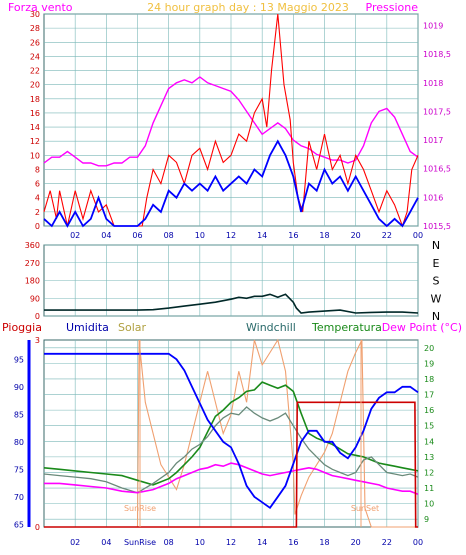  What do you see at coordinates (19, 469) in the screenshot?
I see `humidity-tick-label: 75` at bounding box center [19, 469].